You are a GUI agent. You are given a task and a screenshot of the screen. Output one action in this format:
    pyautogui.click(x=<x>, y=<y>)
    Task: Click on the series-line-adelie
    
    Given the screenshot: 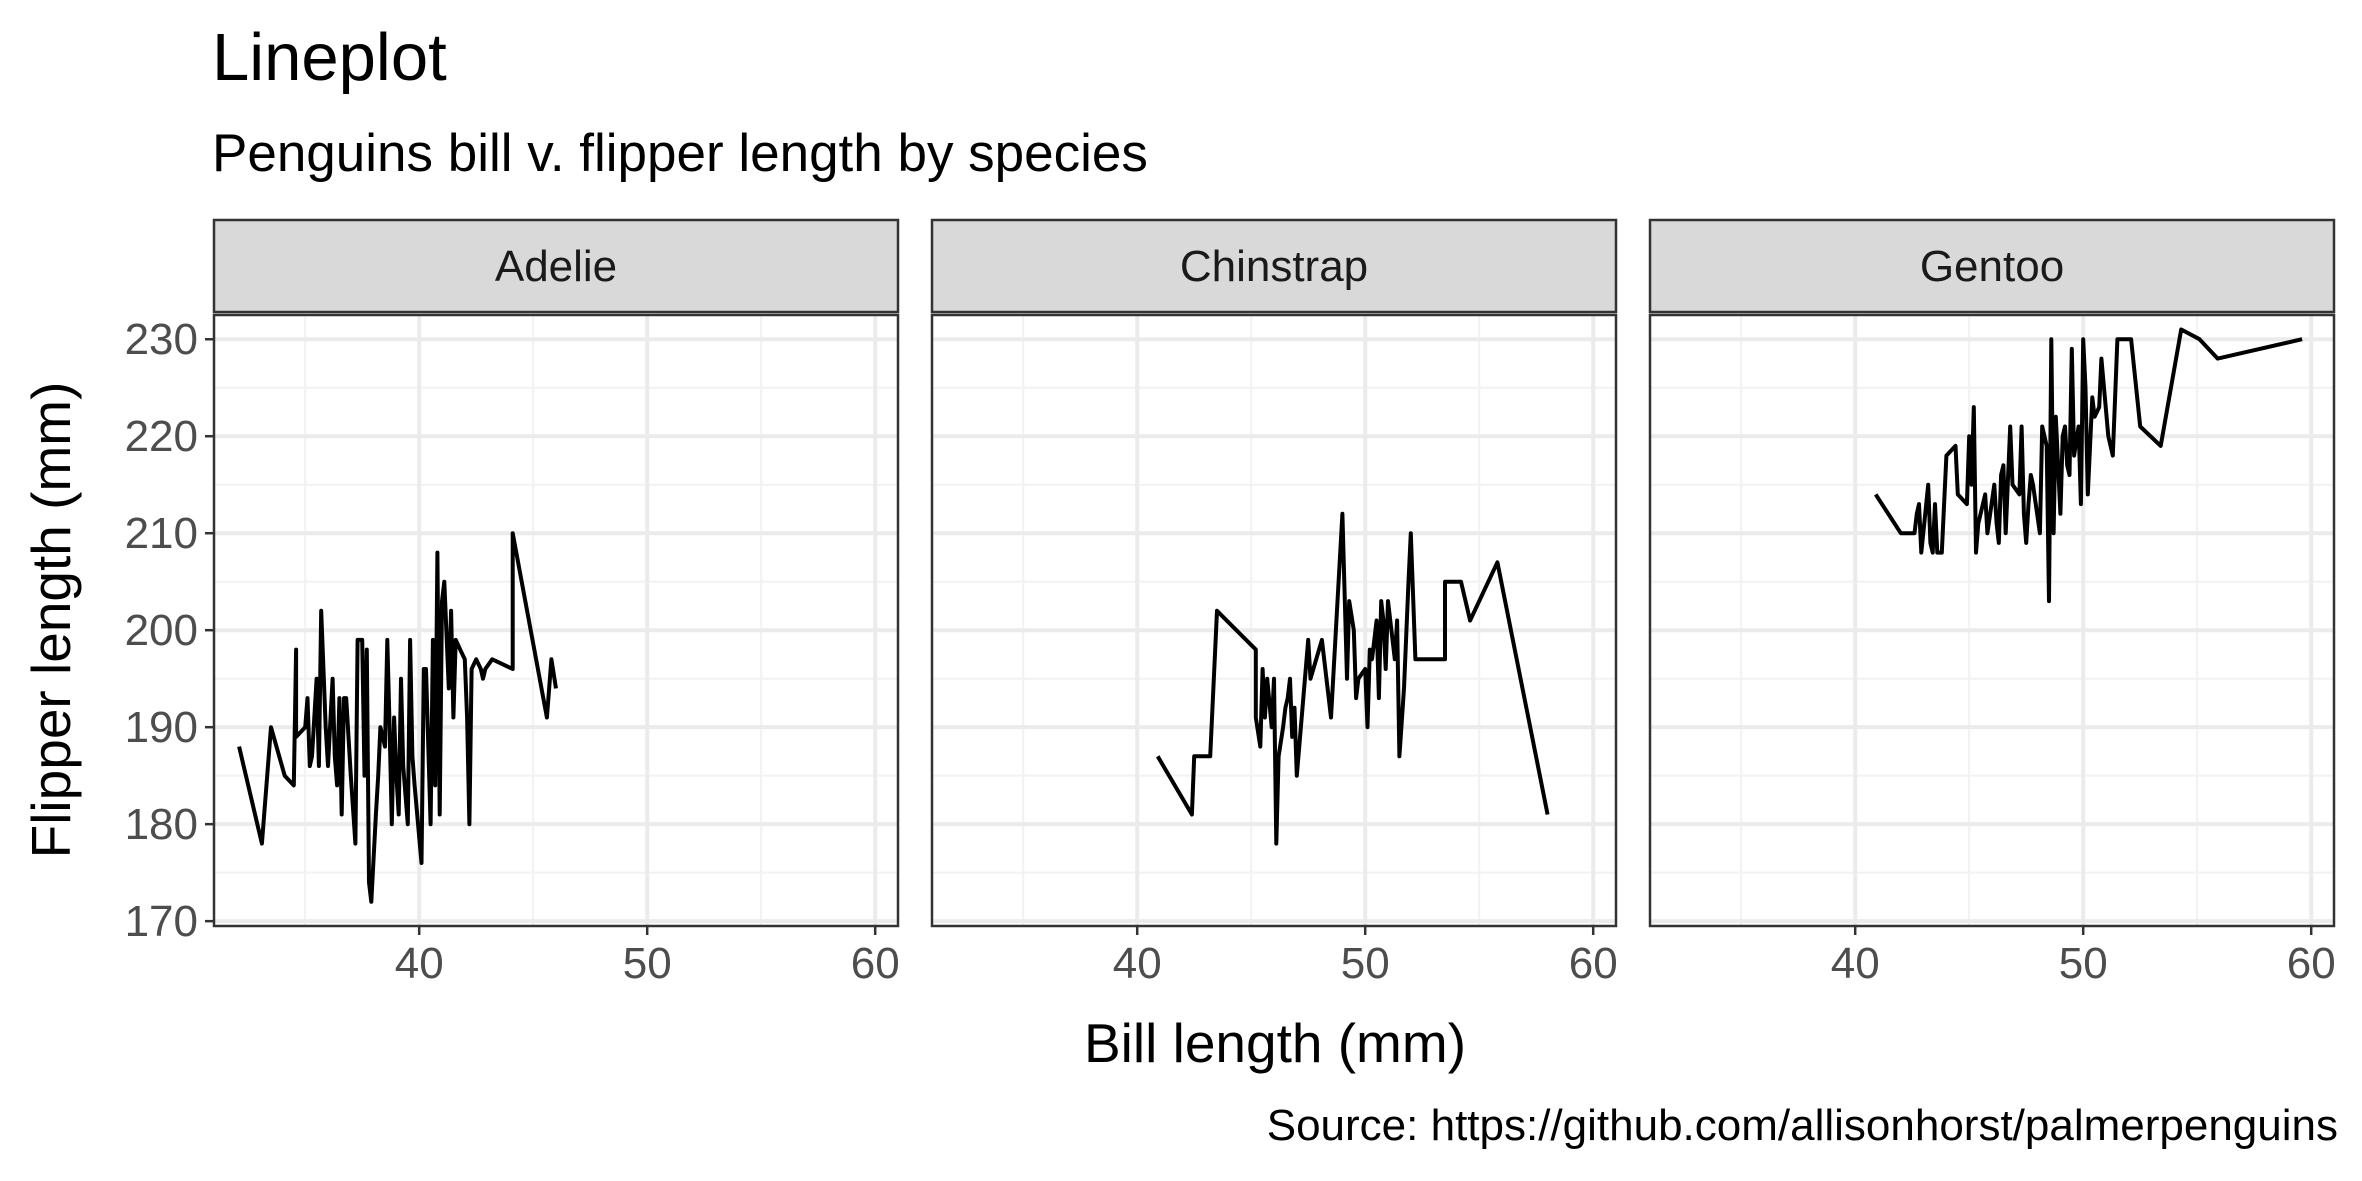 What is the action you would take?
    pyautogui.click(x=397, y=717)
    